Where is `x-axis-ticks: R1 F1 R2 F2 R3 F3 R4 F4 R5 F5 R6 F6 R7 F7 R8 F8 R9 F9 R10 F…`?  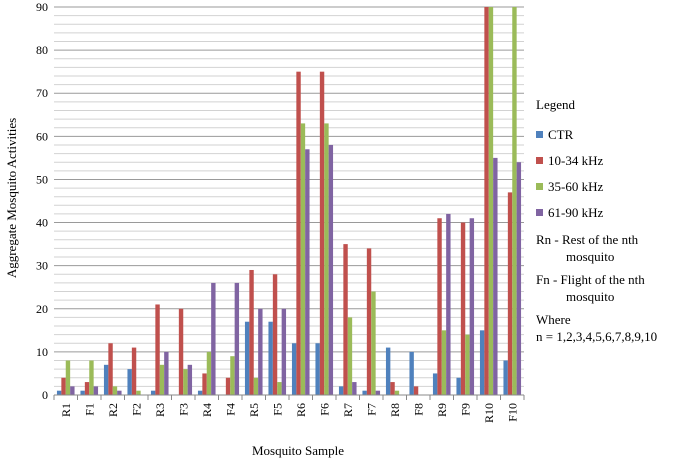 x-axis-ticks: R1 F1 R2 F2 R3 F3 R4 F4 R5 F5 R6 F6 R7 F7 R8 F8 R9 F9 R10 F… is located at coordinates (289, 409).